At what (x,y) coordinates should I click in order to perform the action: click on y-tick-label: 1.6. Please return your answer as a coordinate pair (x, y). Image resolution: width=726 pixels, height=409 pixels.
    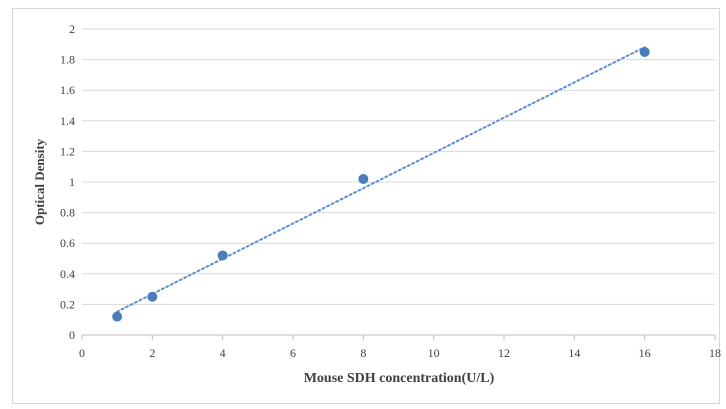
    Looking at the image, I should click on (67, 90).